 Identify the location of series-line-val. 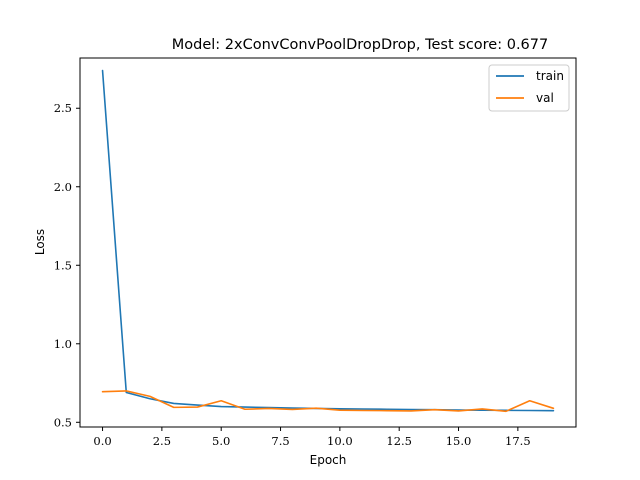
(328, 401).